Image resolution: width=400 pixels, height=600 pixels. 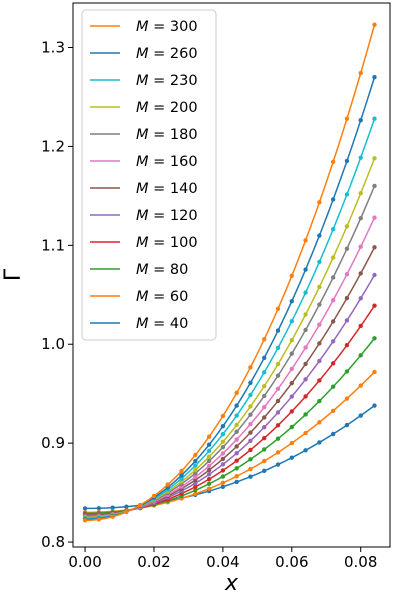 I want to click on y-tick-label: 1.2, so click(x=53, y=146).